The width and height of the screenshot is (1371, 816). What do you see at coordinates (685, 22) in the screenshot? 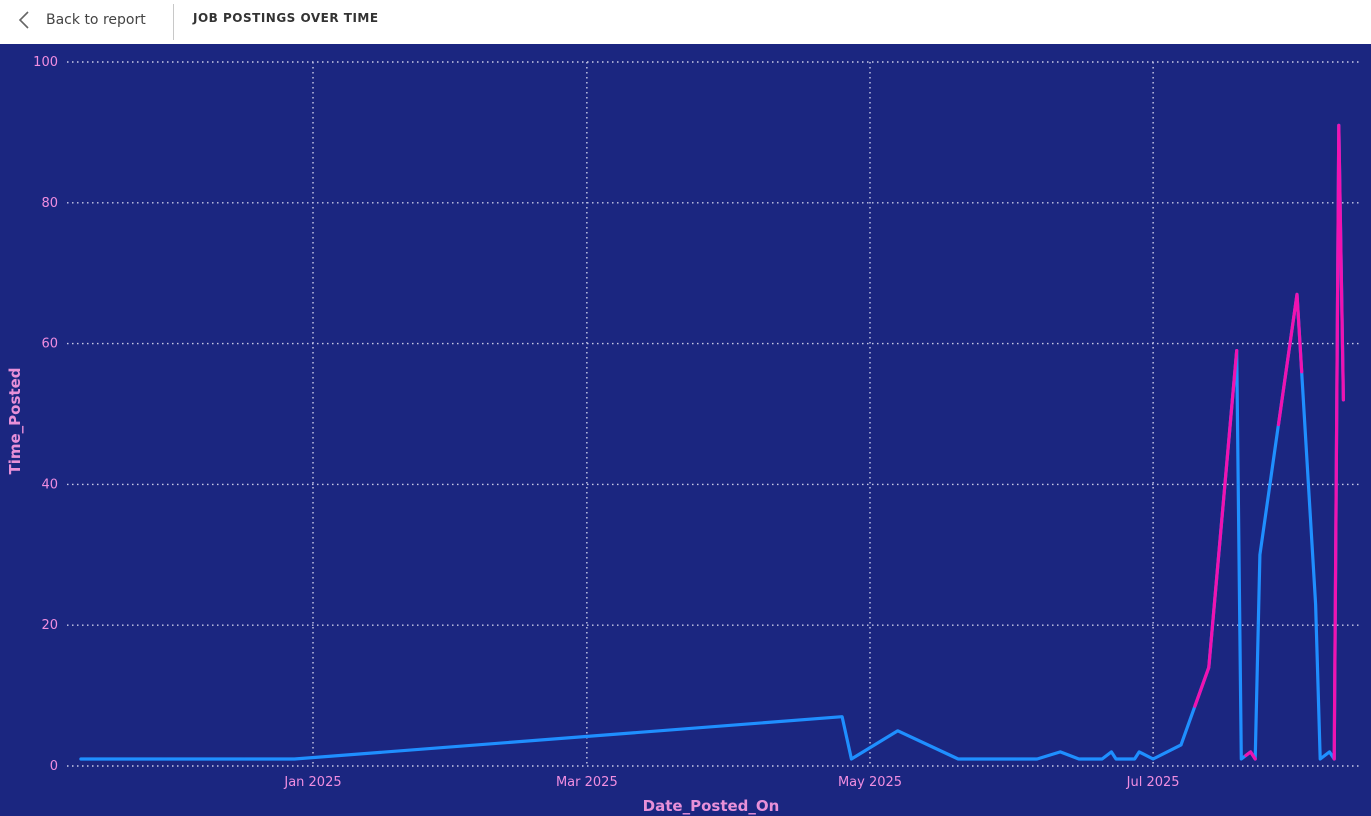
I see `top-bar: Back to report JOB POSTINGS OVER TIME` at bounding box center [685, 22].